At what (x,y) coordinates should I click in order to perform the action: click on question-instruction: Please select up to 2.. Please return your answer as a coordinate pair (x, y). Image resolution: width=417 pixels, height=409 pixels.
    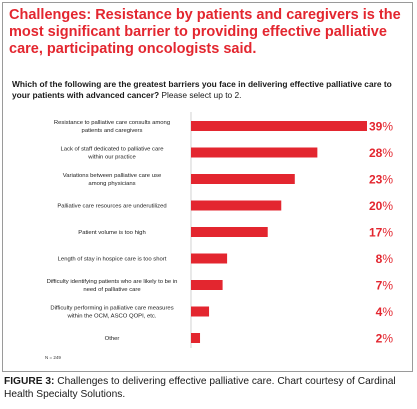
    Looking at the image, I should click on (201, 95).